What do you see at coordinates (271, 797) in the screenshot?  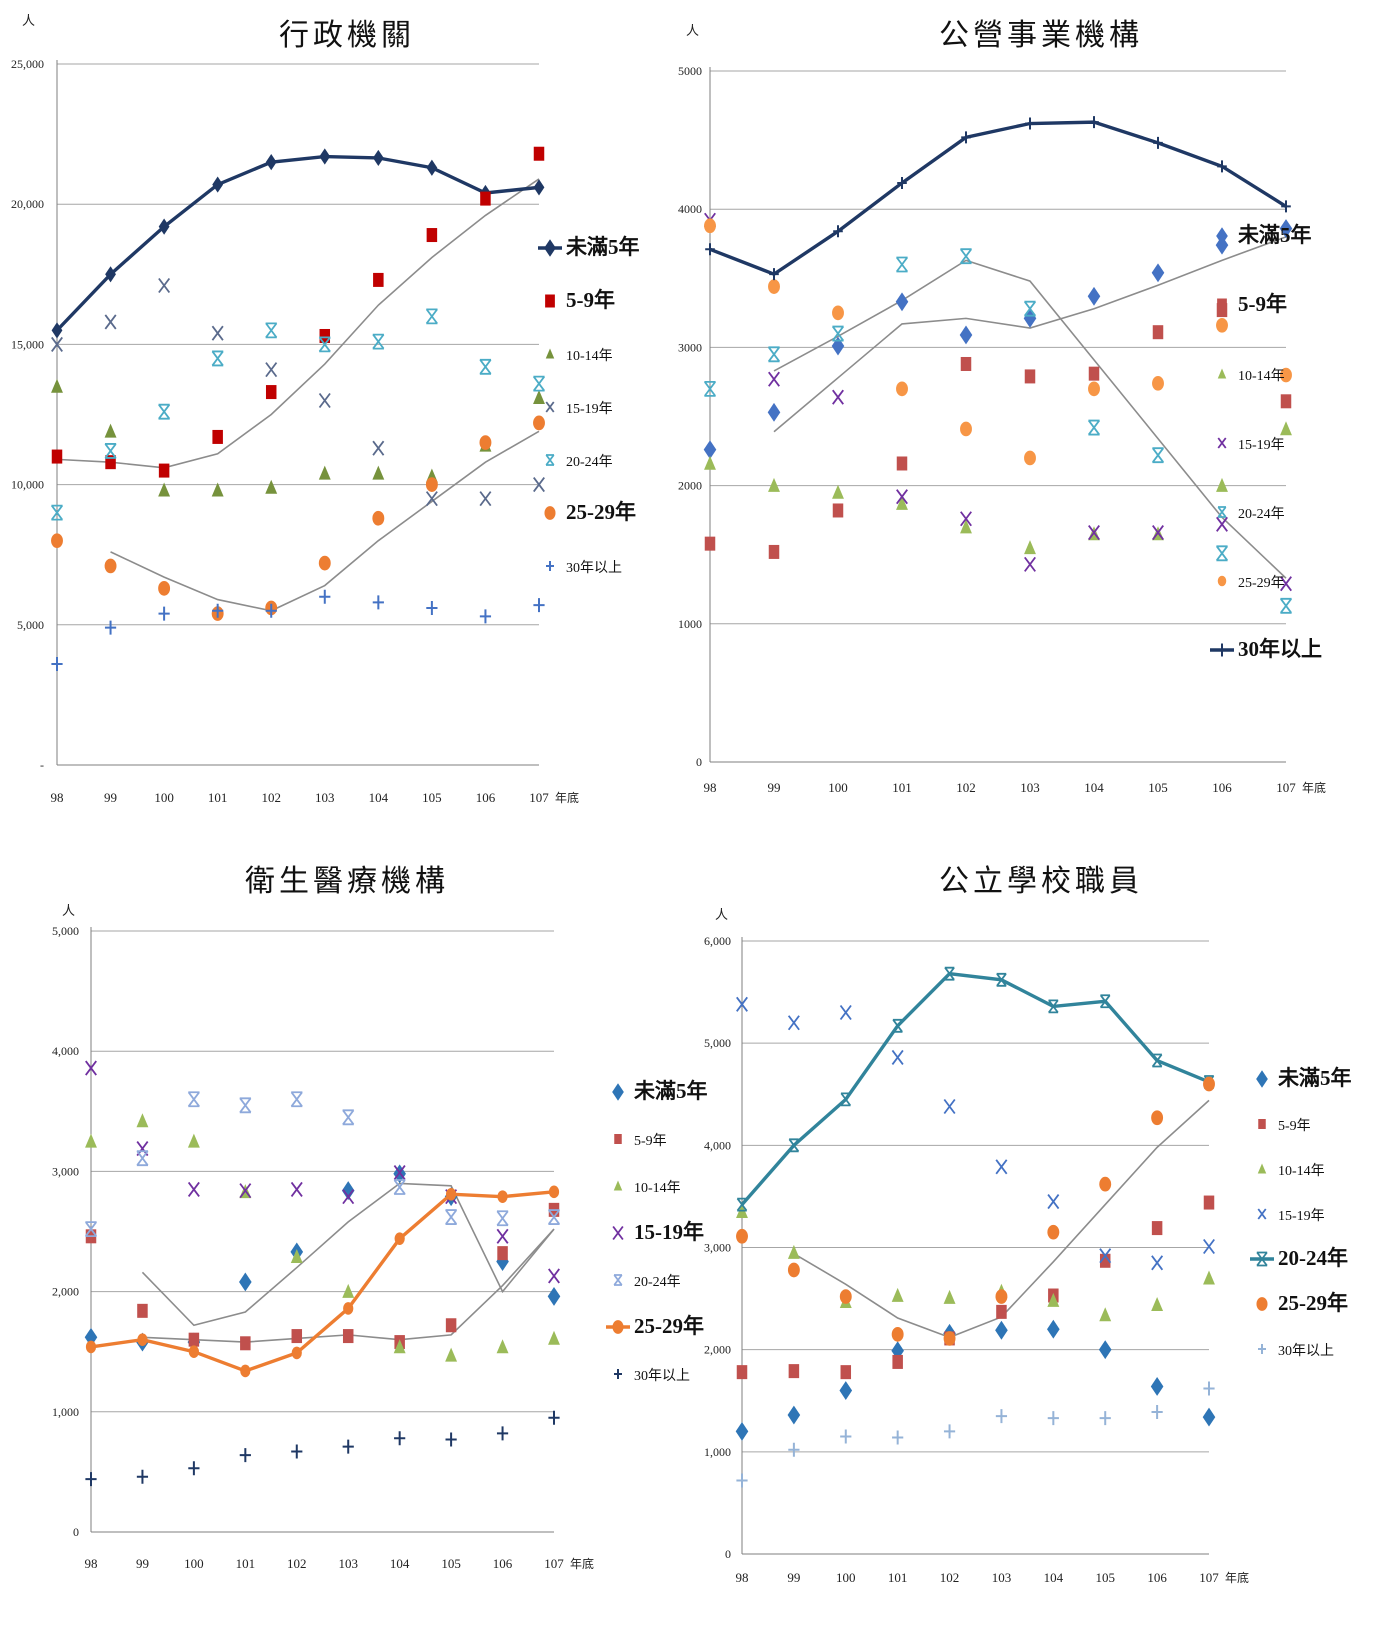 I see `x-tick-label: 102` at bounding box center [271, 797].